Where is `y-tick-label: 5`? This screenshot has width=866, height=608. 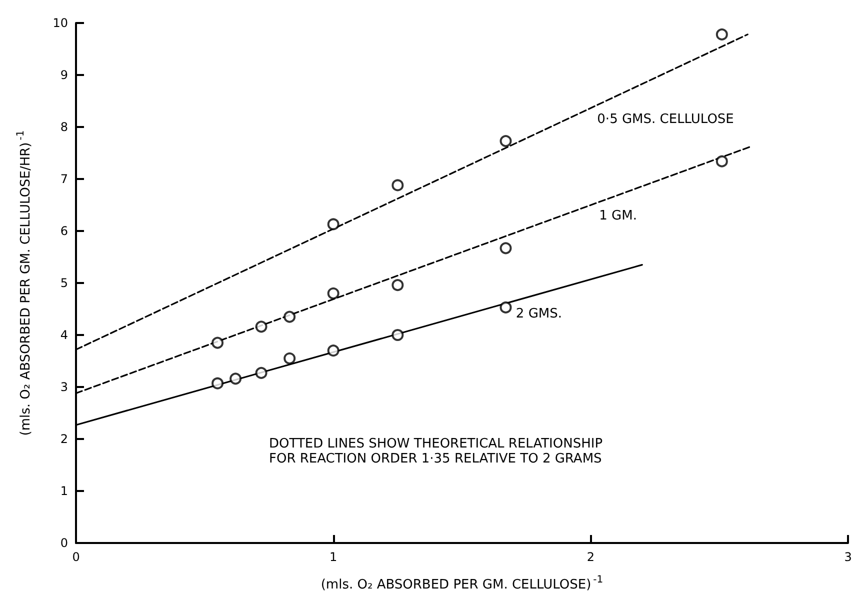
y-tick-label: 5 is located at coordinates (64, 283).